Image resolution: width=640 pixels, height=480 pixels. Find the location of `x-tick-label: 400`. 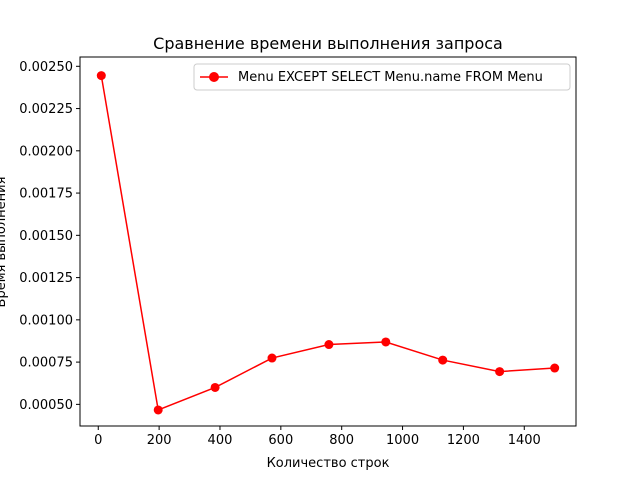

x-tick-label: 400 is located at coordinates (220, 440).